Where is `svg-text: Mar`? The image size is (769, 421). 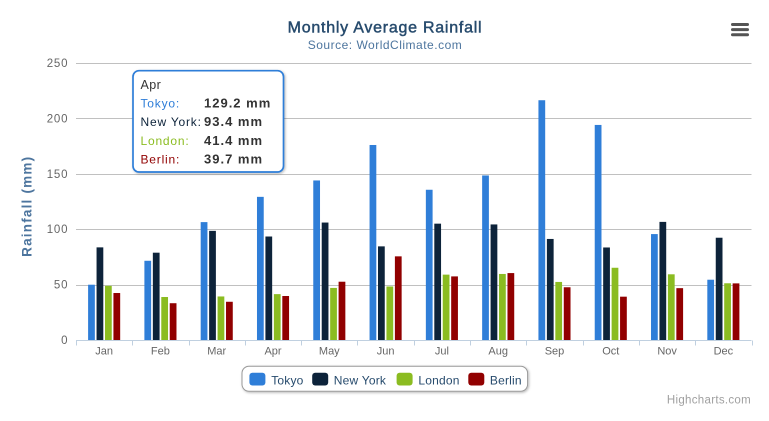 svg-text: Mar is located at coordinates (216, 352).